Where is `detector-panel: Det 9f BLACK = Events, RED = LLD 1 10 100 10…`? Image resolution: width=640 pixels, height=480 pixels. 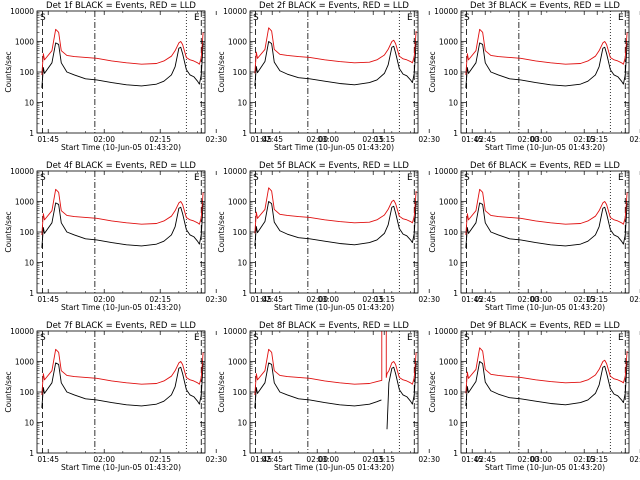
detector-panel: Det 9f BLACK = Events, RED = LLD 1 10 100 10… is located at coordinates (534, 396).